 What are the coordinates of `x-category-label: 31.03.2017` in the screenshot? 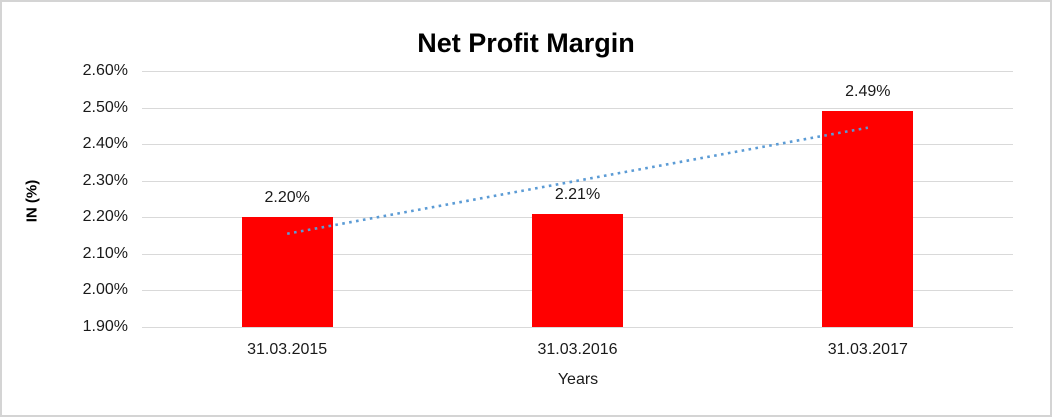 It's located at (867, 349).